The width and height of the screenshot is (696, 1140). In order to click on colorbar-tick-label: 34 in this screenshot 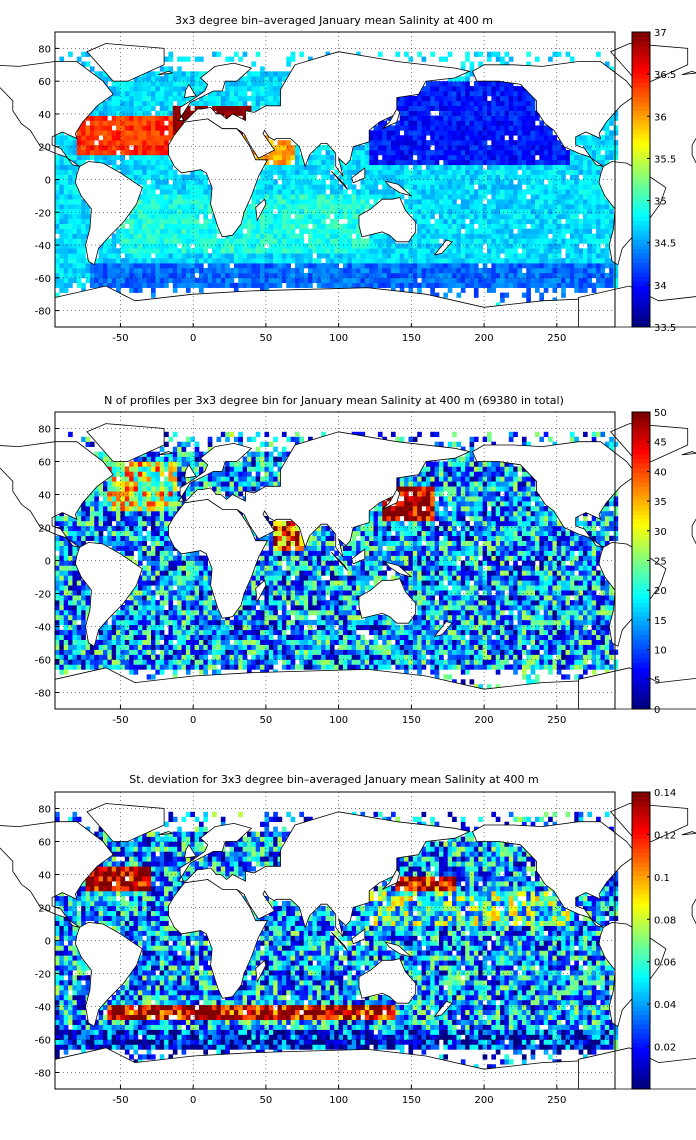, I will do `click(660, 286)`.